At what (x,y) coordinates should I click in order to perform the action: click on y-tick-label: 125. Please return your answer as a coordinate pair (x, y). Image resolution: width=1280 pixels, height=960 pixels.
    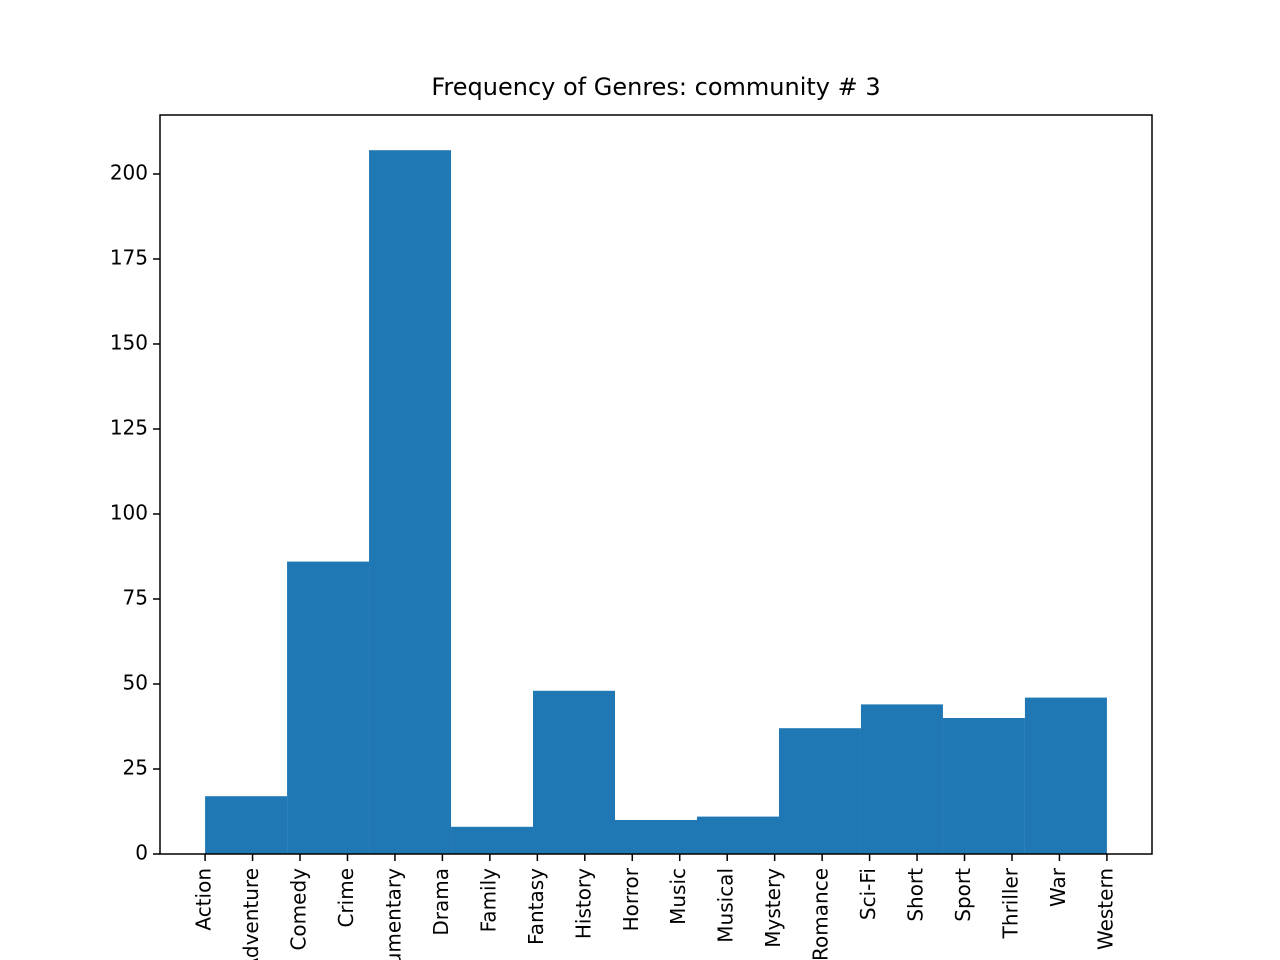
    Looking at the image, I should click on (129, 427).